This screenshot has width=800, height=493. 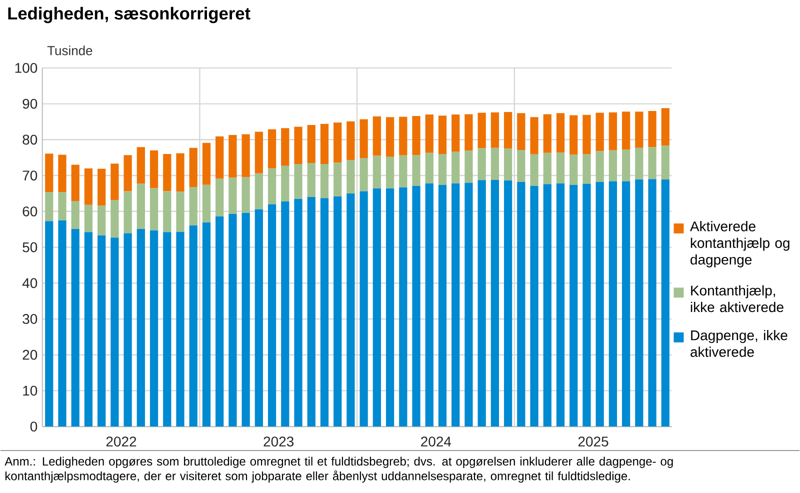 I want to click on y-tick-label: 50, so click(x=30, y=247).